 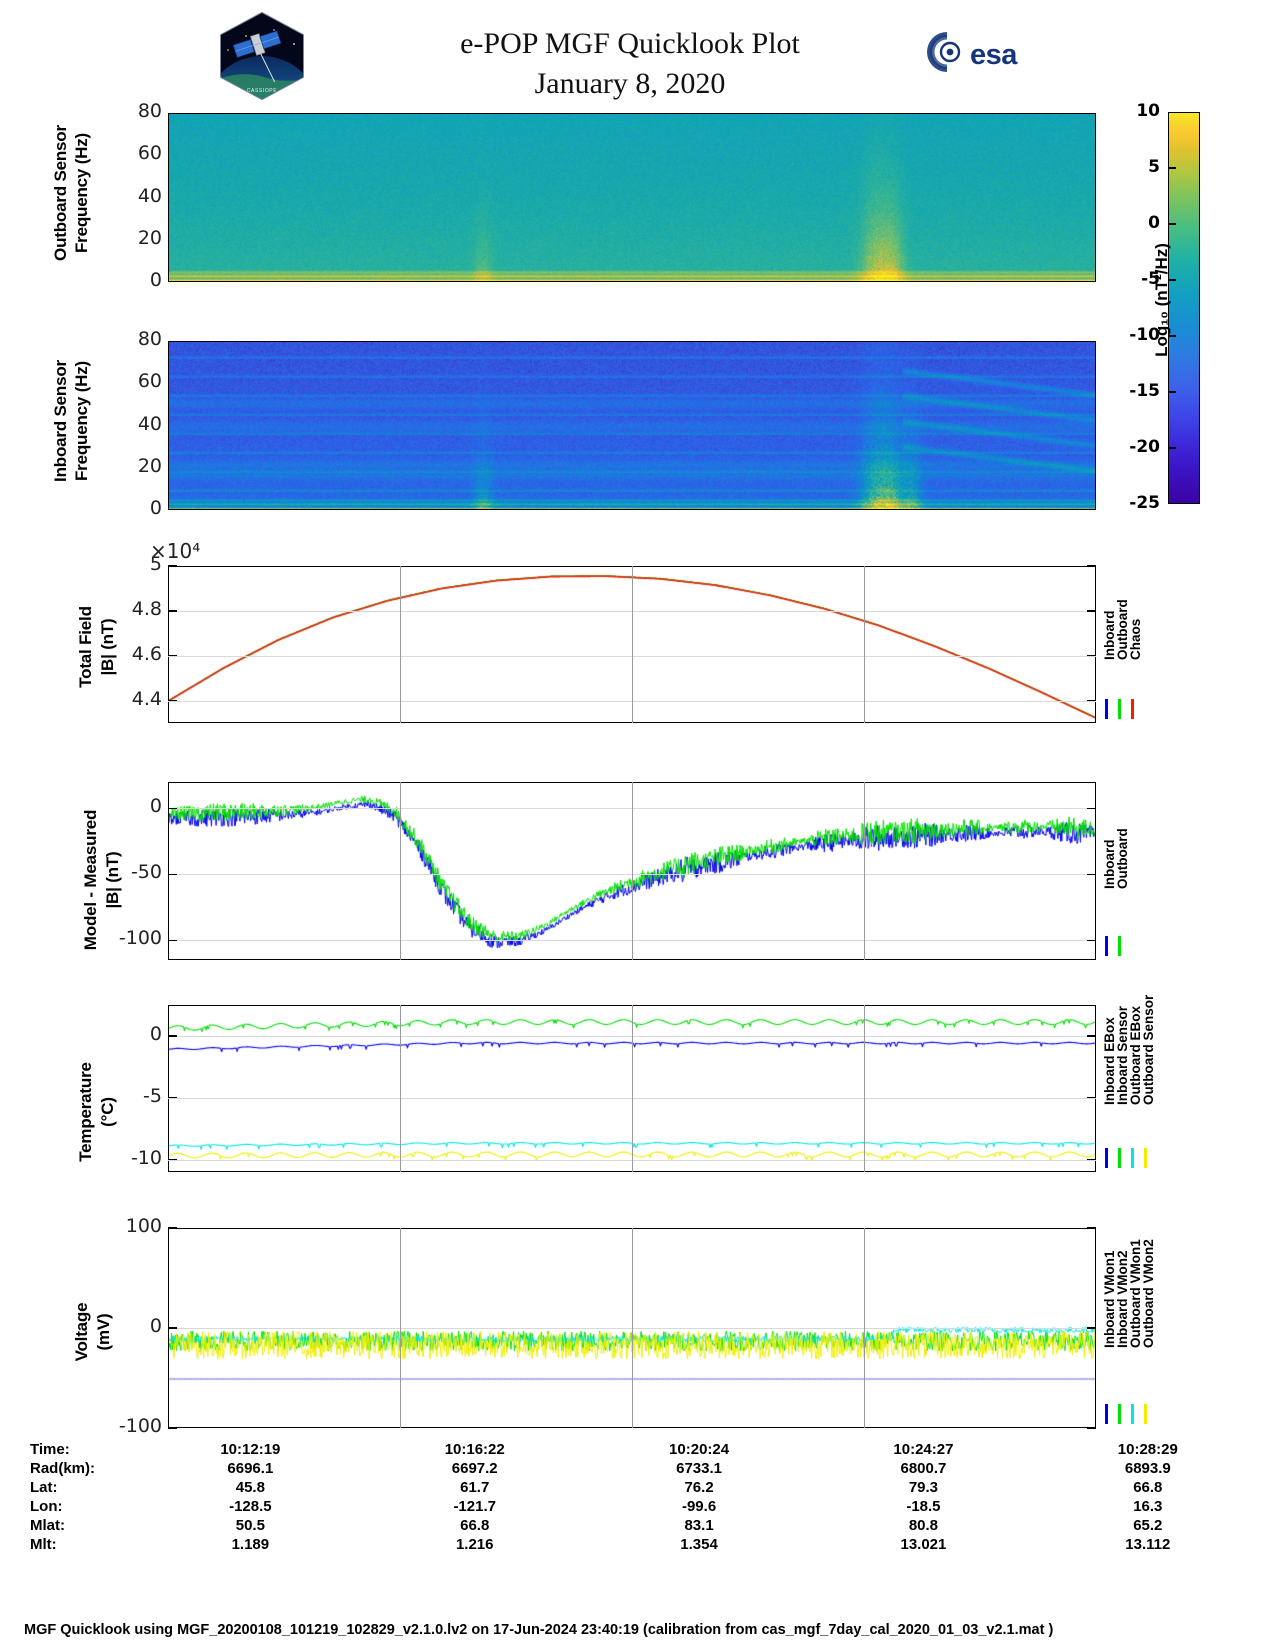 What do you see at coordinates (923, 1506) in the screenshot?
I see `table-cell: -18.5` at bounding box center [923, 1506].